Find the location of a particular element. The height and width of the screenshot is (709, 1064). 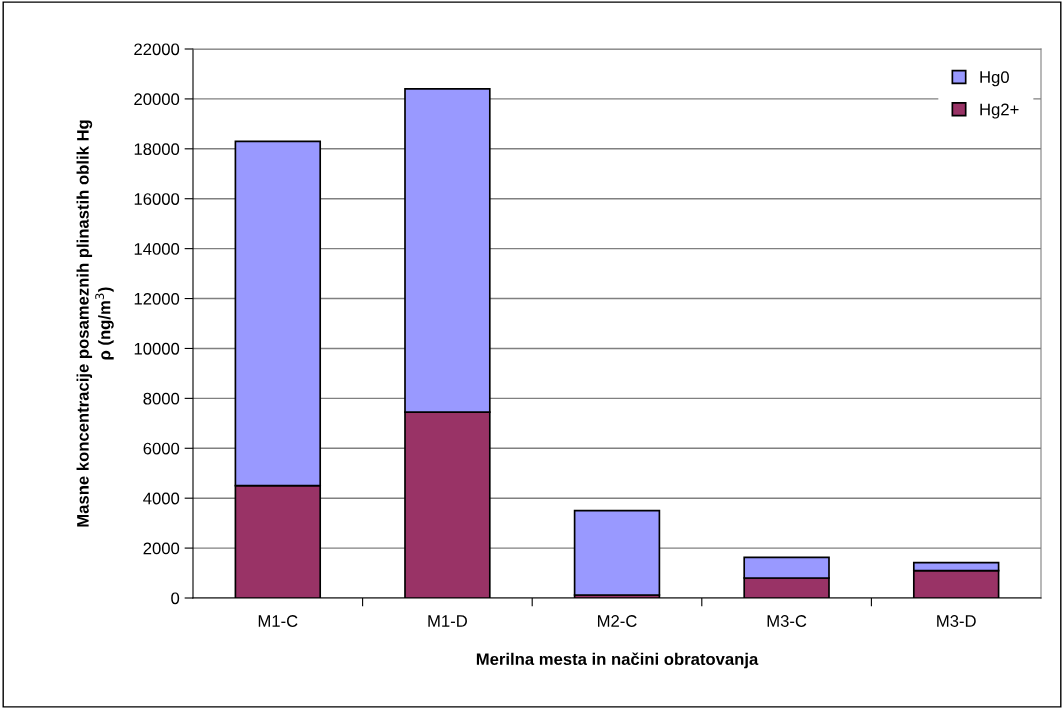

y-tick-label: 8000 is located at coordinates (161, 398).